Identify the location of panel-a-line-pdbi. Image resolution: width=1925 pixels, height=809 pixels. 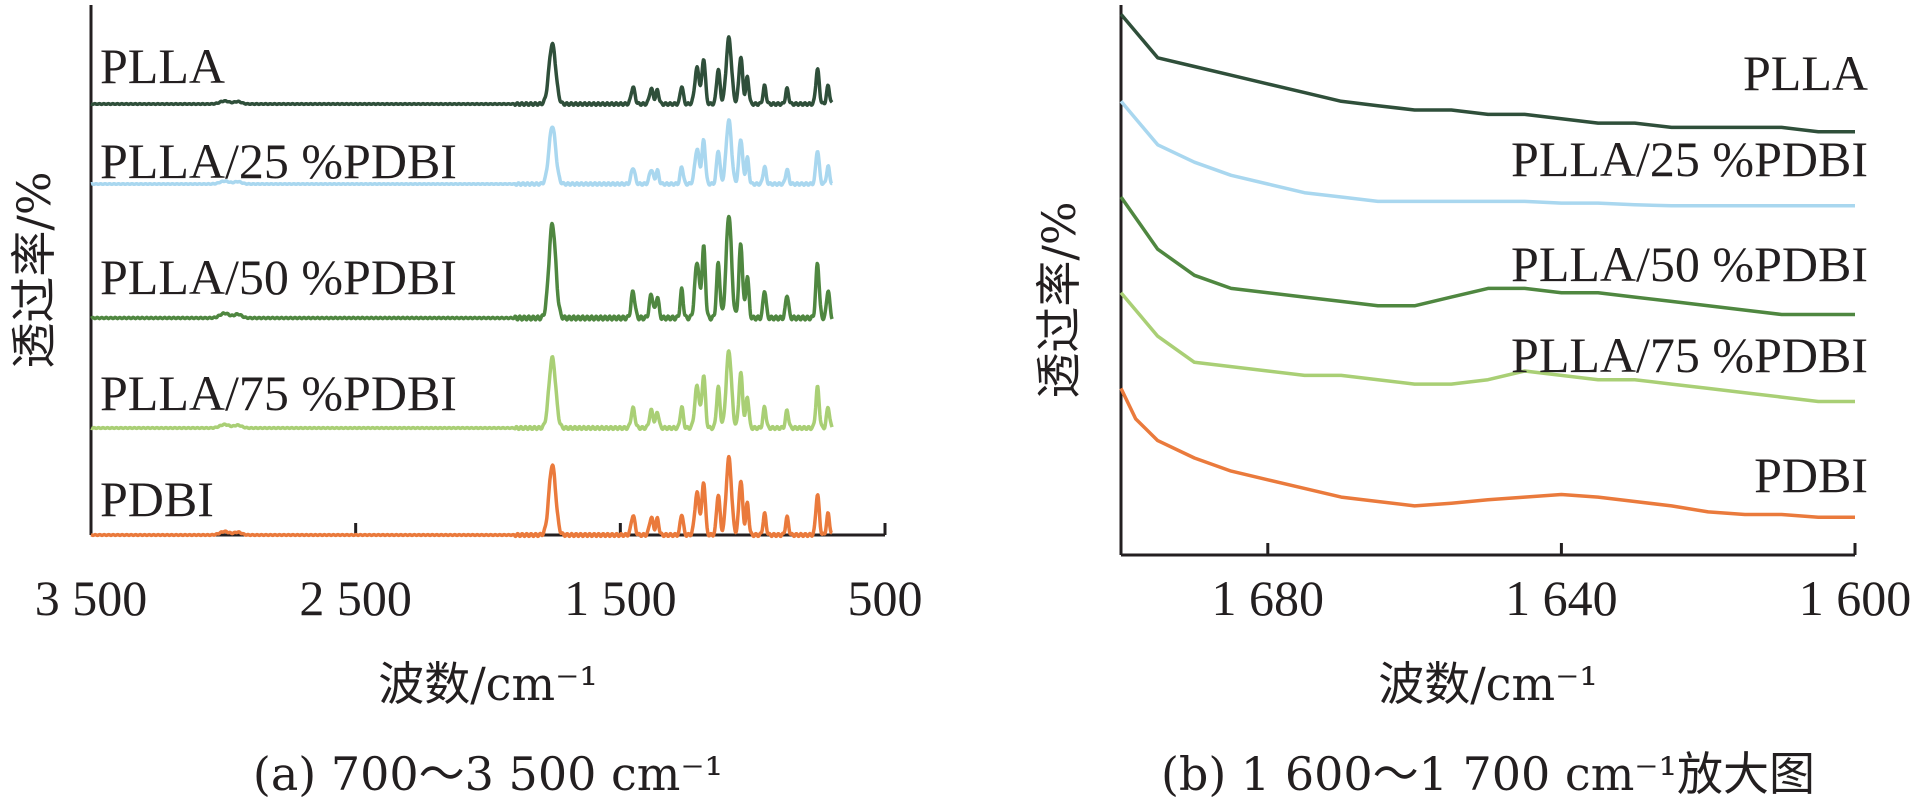
(461, 496).